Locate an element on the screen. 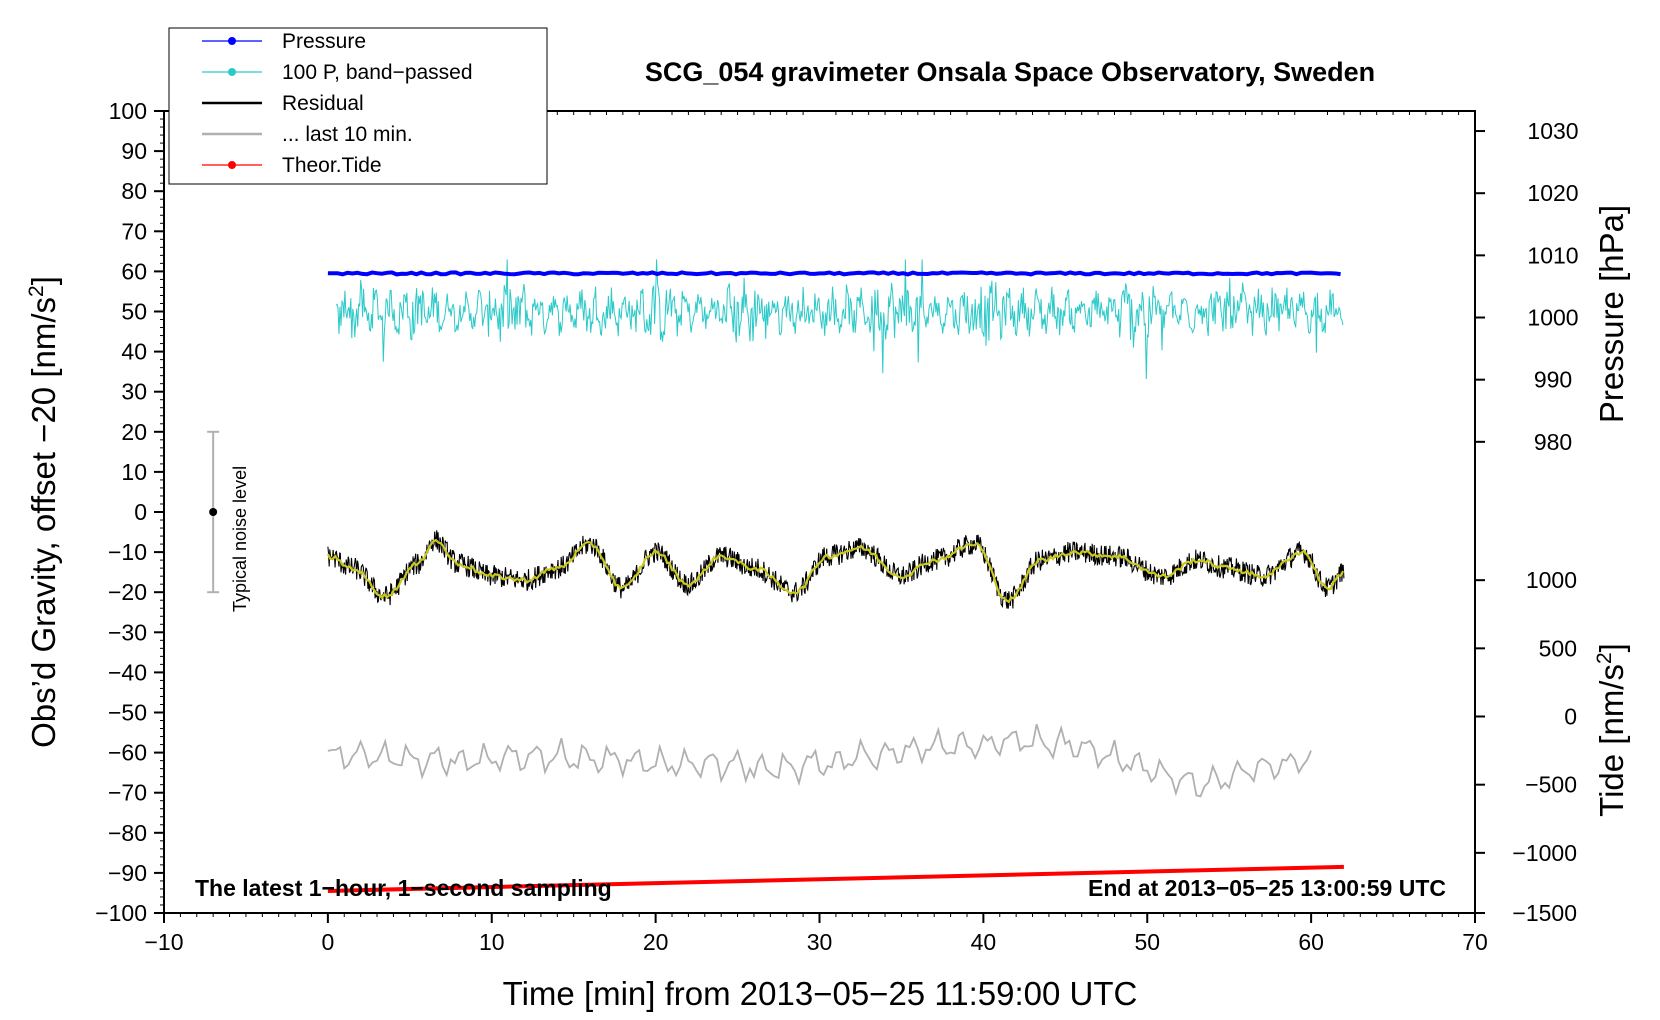 The height and width of the screenshot is (1020, 1660). x-tick-label: 70 is located at coordinates (1475, 942).